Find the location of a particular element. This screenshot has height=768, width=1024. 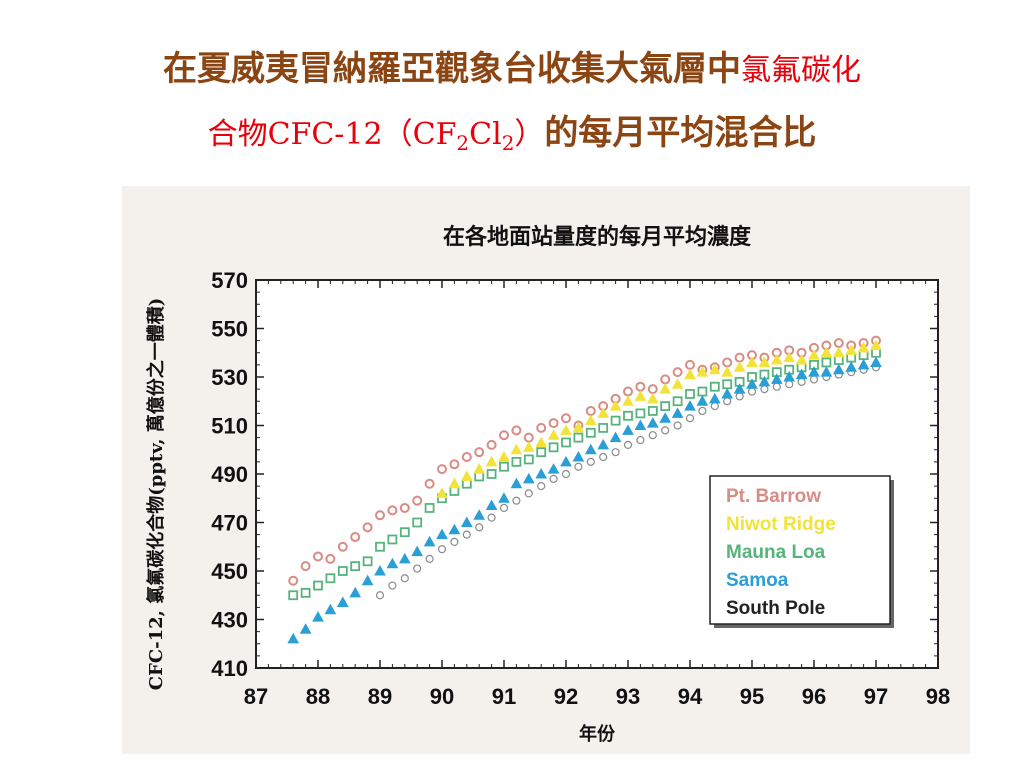

y-axis-label: CFC-12, 氯氟碳化合物(pptv, 萬億份之一體積) is located at coordinates (156, 494).